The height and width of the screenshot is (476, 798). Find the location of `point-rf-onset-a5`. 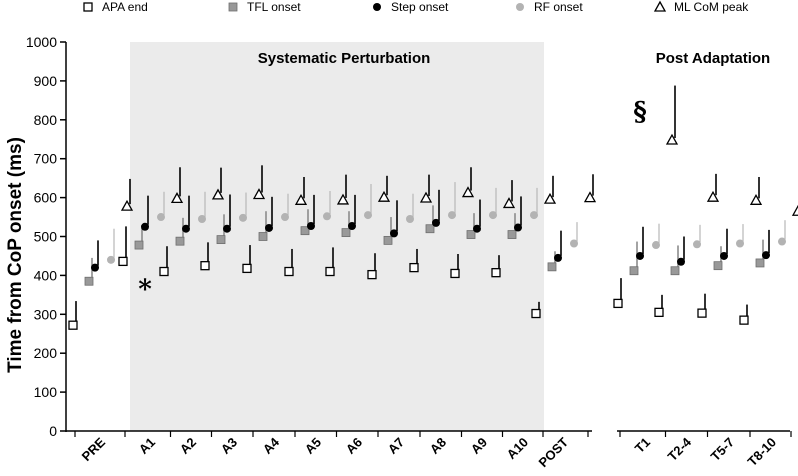

point-rf-onset-a5 is located at coordinates (327, 216).